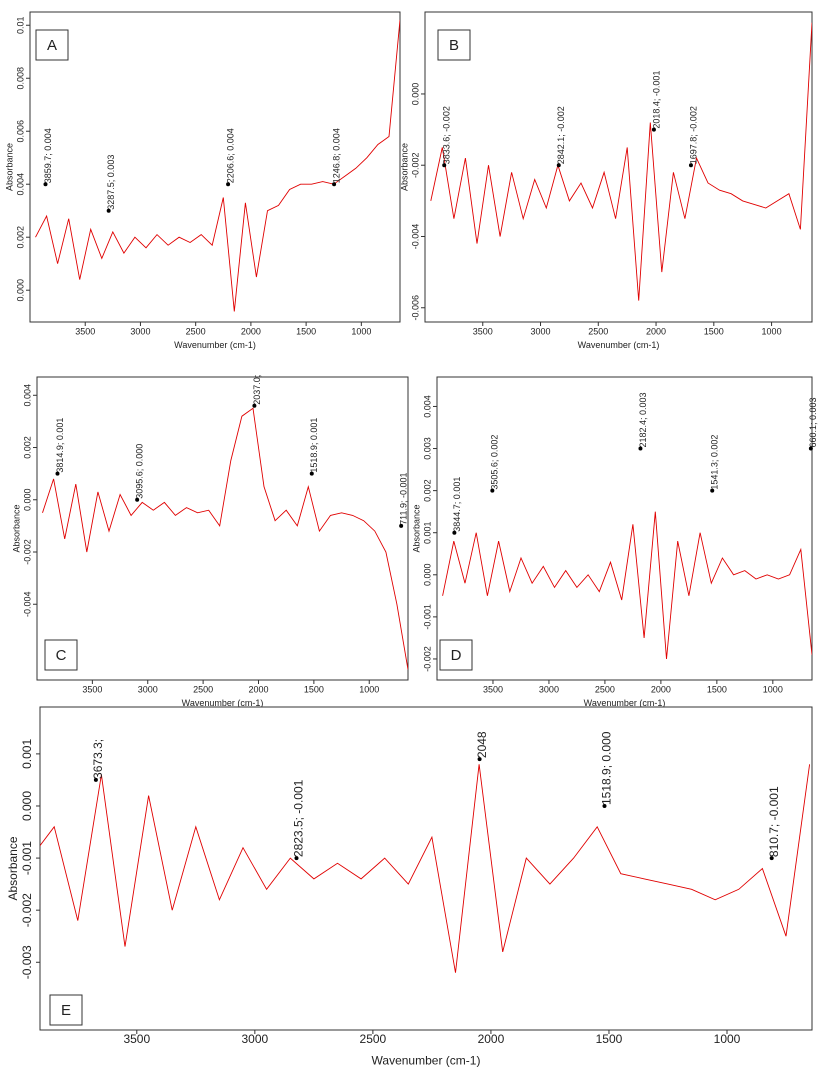  I want to click on peak-label: 3859.7; 0.004, so click(48, 155).